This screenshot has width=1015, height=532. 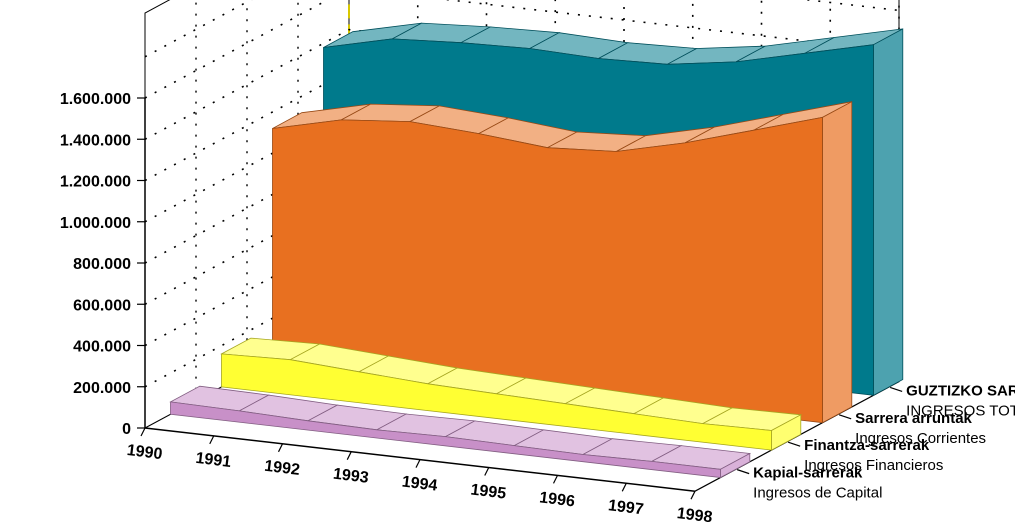 What do you see at coordinates (102, 264) in the screenshot?
I see `y-tick-label: 800.000` at bounding box center [102, 264].